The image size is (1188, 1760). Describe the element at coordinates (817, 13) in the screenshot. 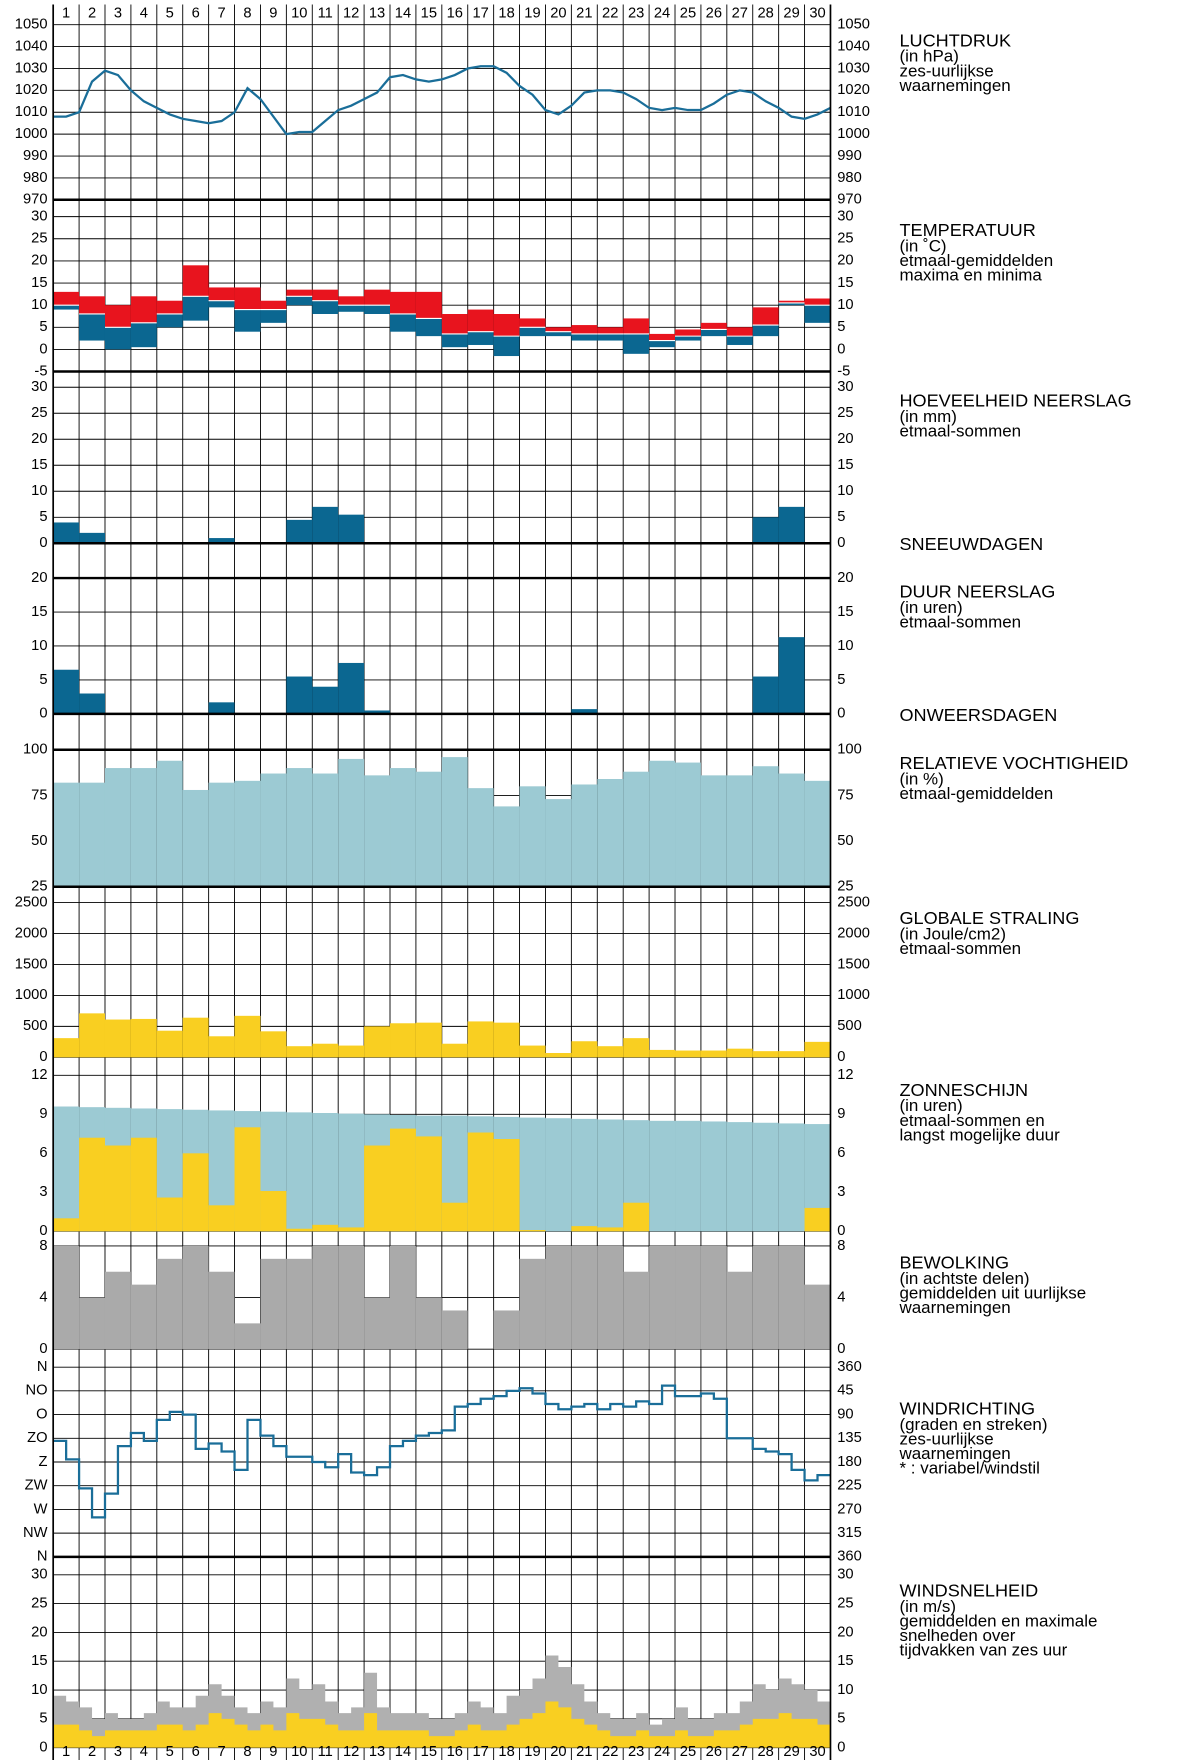

I see `day-label: 30` at that location.